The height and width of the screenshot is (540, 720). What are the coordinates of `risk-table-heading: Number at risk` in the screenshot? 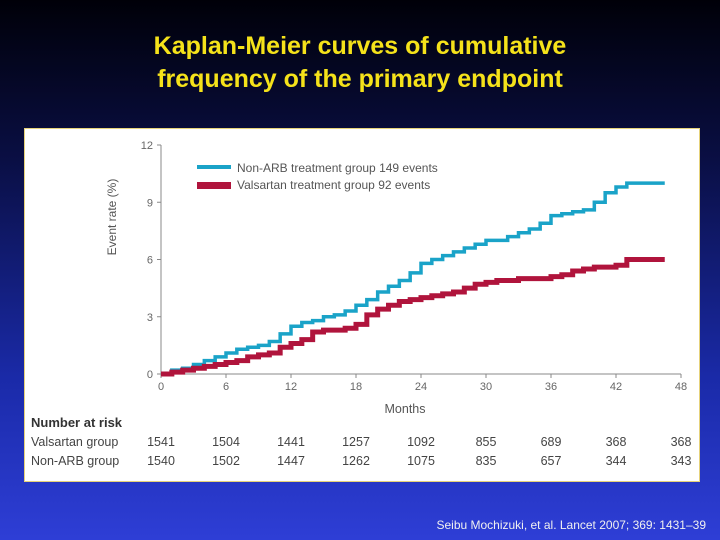 It's located at (77, 422).